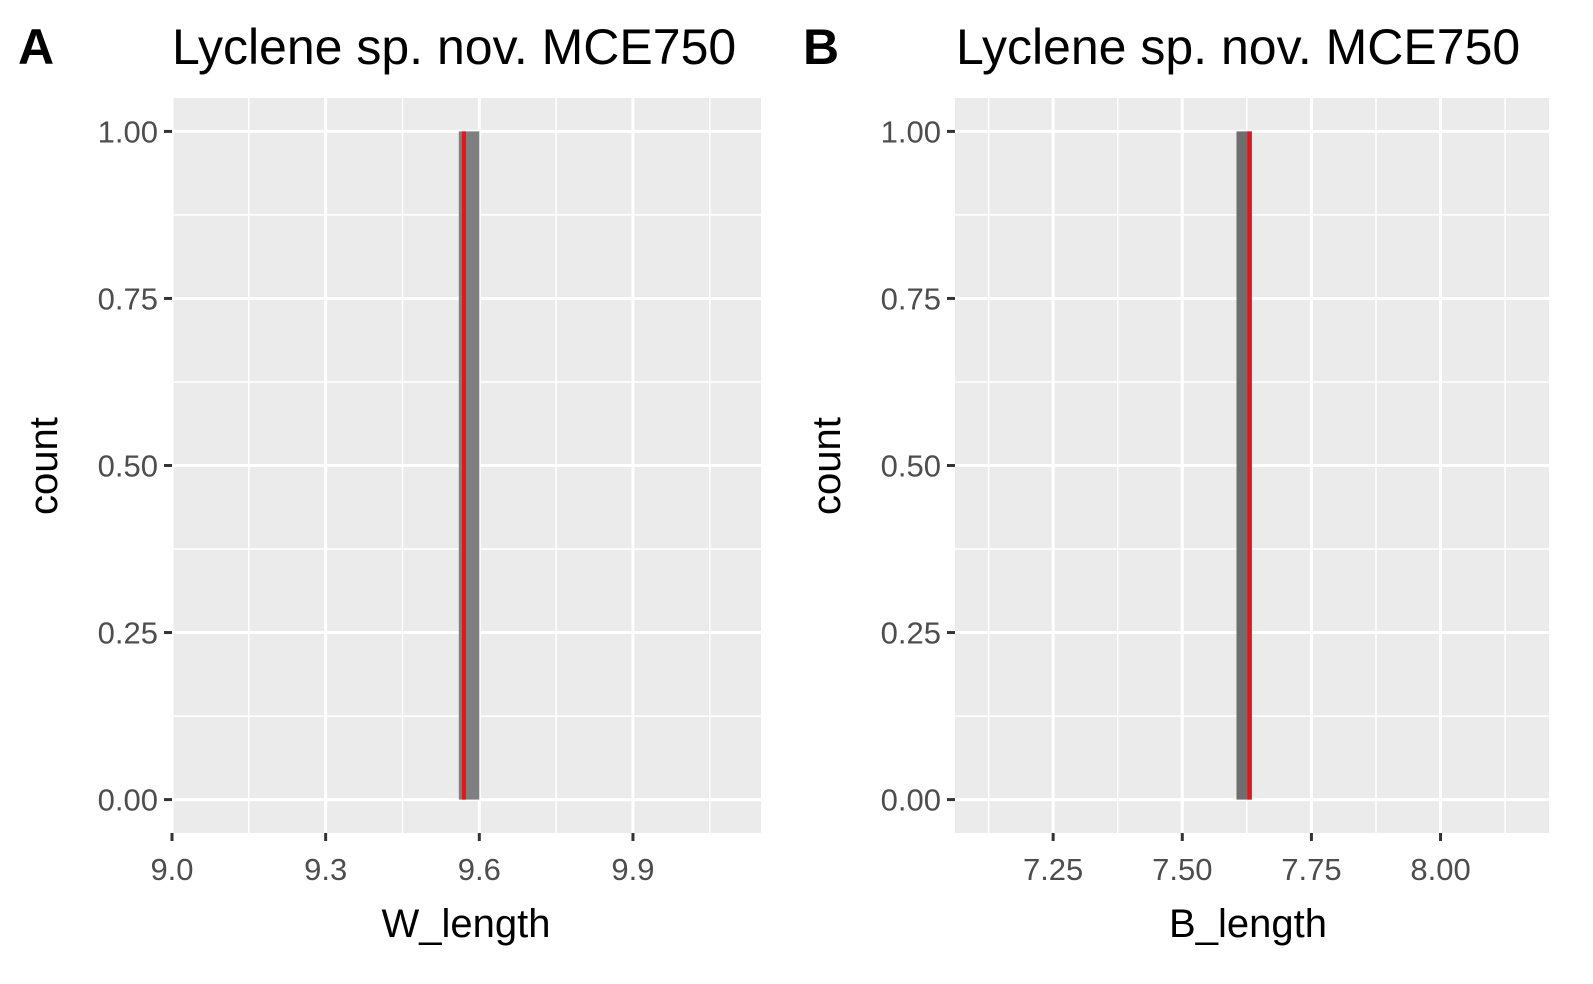 This screenshot has width=1593, height=984. What do you see at coordinates (632, 869) in the screenshot?
I see `x-tick-label: 9.9` at bounding box center [632, 869].